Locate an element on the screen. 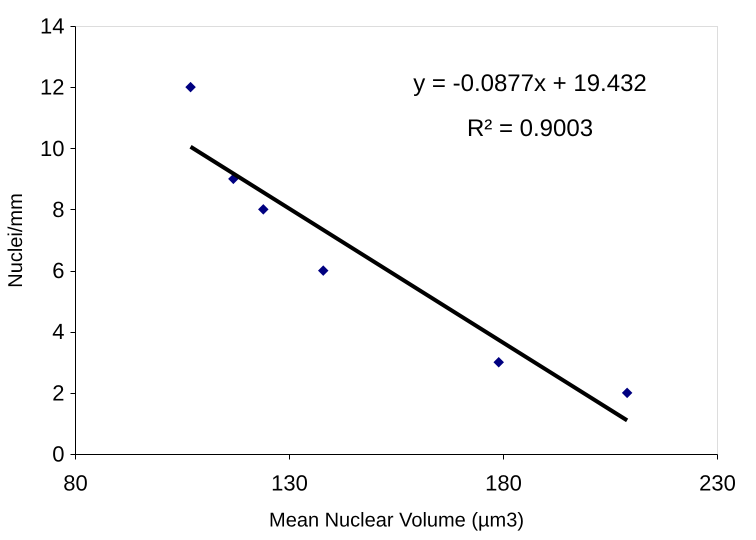  y-tick-label: 6 is located at coordinates (58, 271).